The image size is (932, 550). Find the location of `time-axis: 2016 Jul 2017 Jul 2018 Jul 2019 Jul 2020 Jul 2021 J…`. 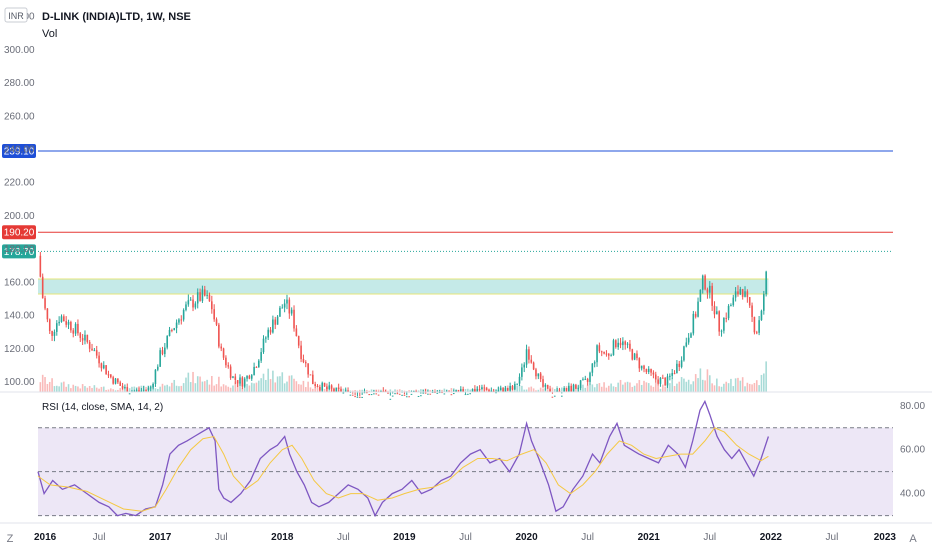

time-axis: 2016 Jul 2017 Jul 2018 Jul 2019 Jul 2020 Jul 2021 J… is located at coordinates (466, 532).